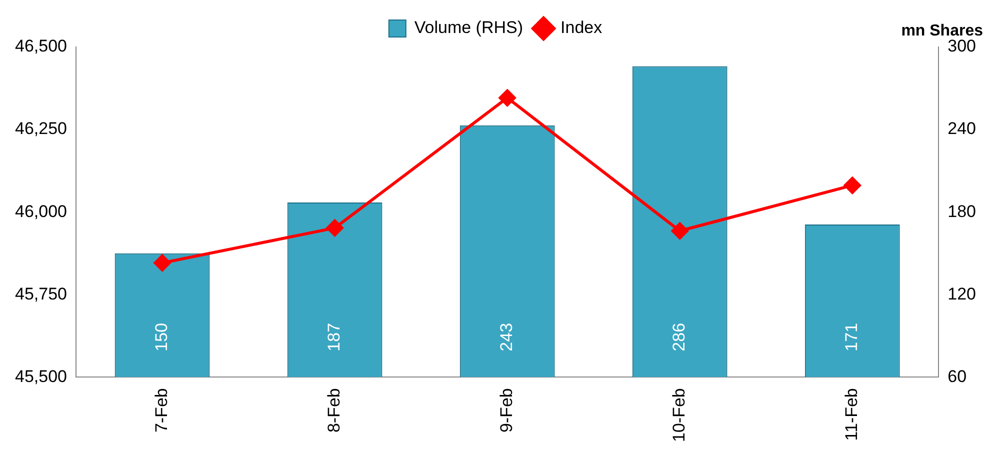  I want to click on y-tick-label: 46,250, so click(40, 128).